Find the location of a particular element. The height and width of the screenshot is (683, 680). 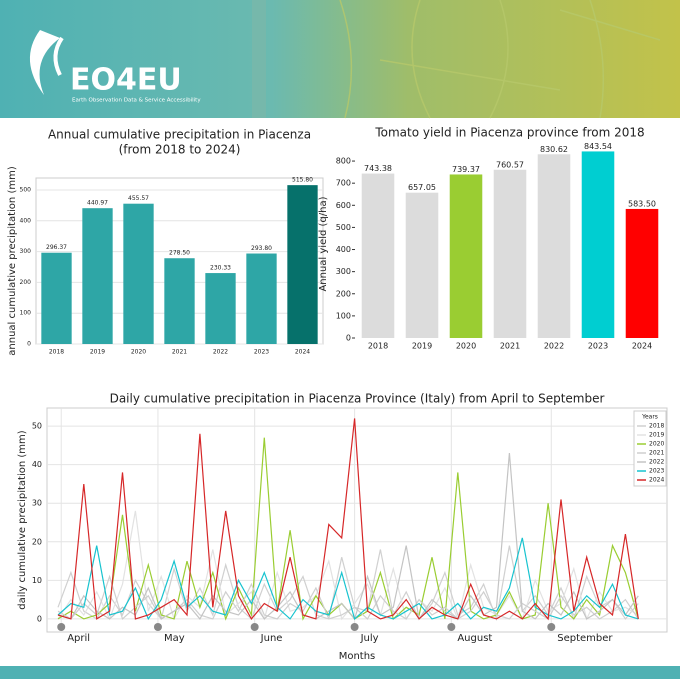

logo-arc is located at coordinates (58, 56).